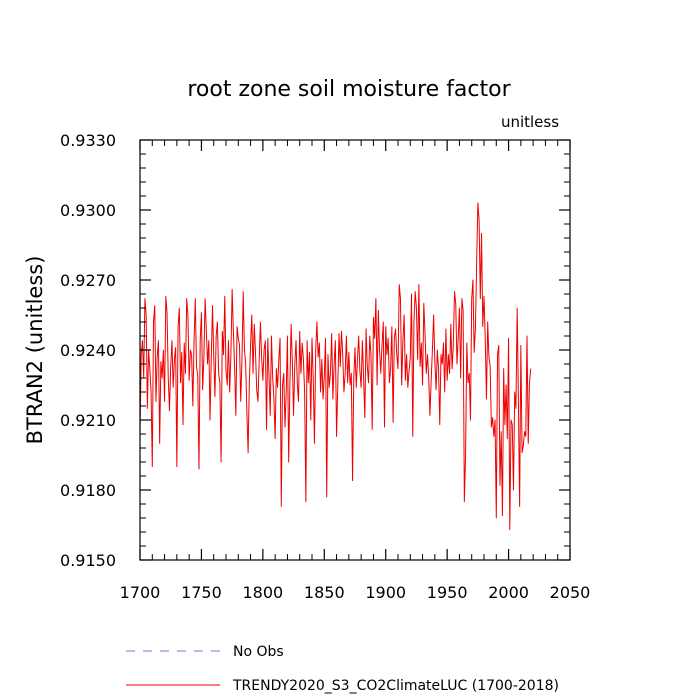 This screenshot has width=700, height=700. I want to click on y-tick-label: 0.9180, so click(88, 490).